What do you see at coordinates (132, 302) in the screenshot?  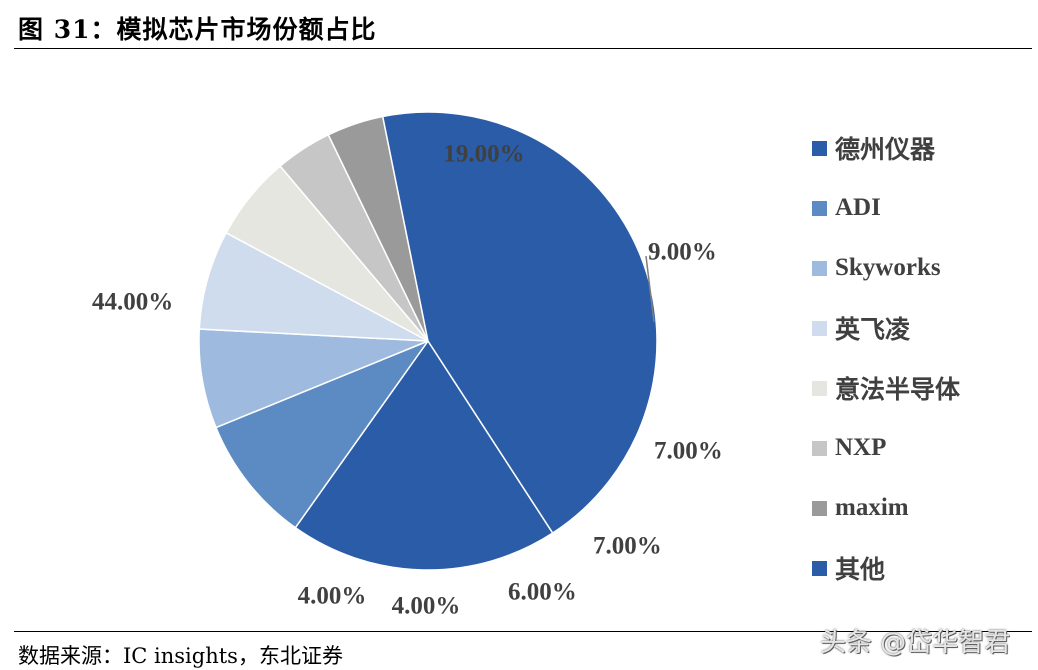 I see `data-label-8: 44.00%` at bounding box center [132, 302].